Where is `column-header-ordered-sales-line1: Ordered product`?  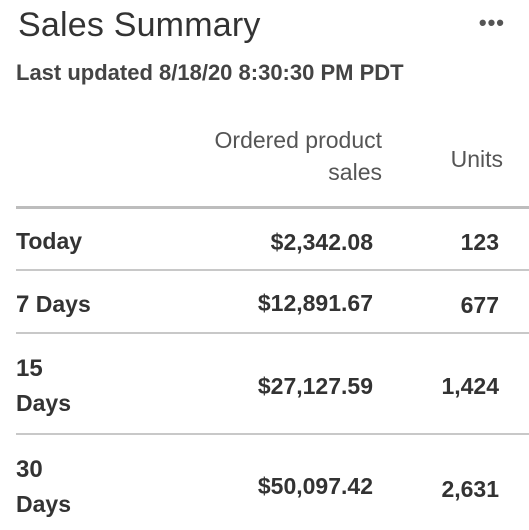
column-header-ordered-sales-line1: Ordered product is located at coordinates (298, 140).